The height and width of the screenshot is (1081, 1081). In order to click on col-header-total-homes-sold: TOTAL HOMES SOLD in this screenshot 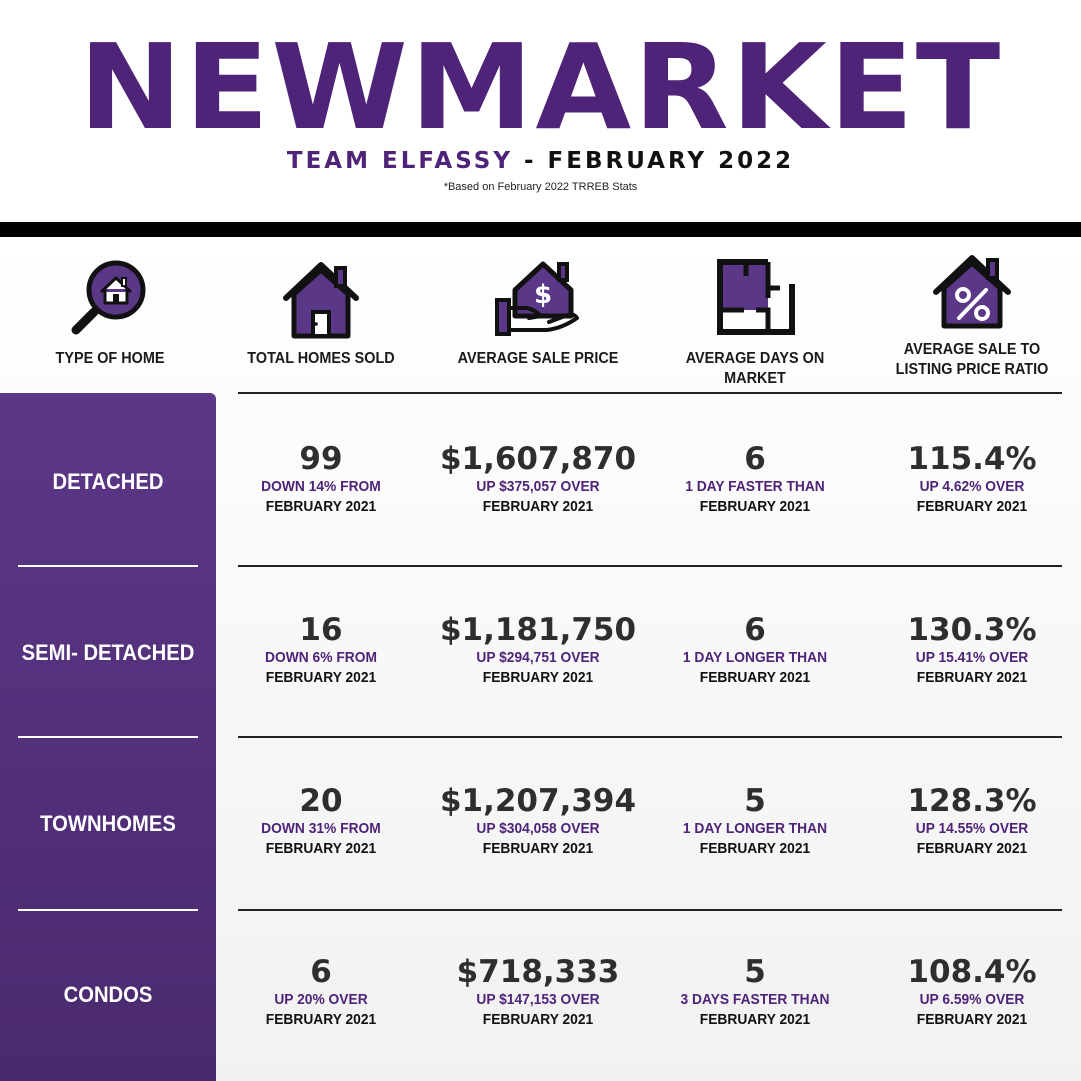, I will do `click(321, 358)`.